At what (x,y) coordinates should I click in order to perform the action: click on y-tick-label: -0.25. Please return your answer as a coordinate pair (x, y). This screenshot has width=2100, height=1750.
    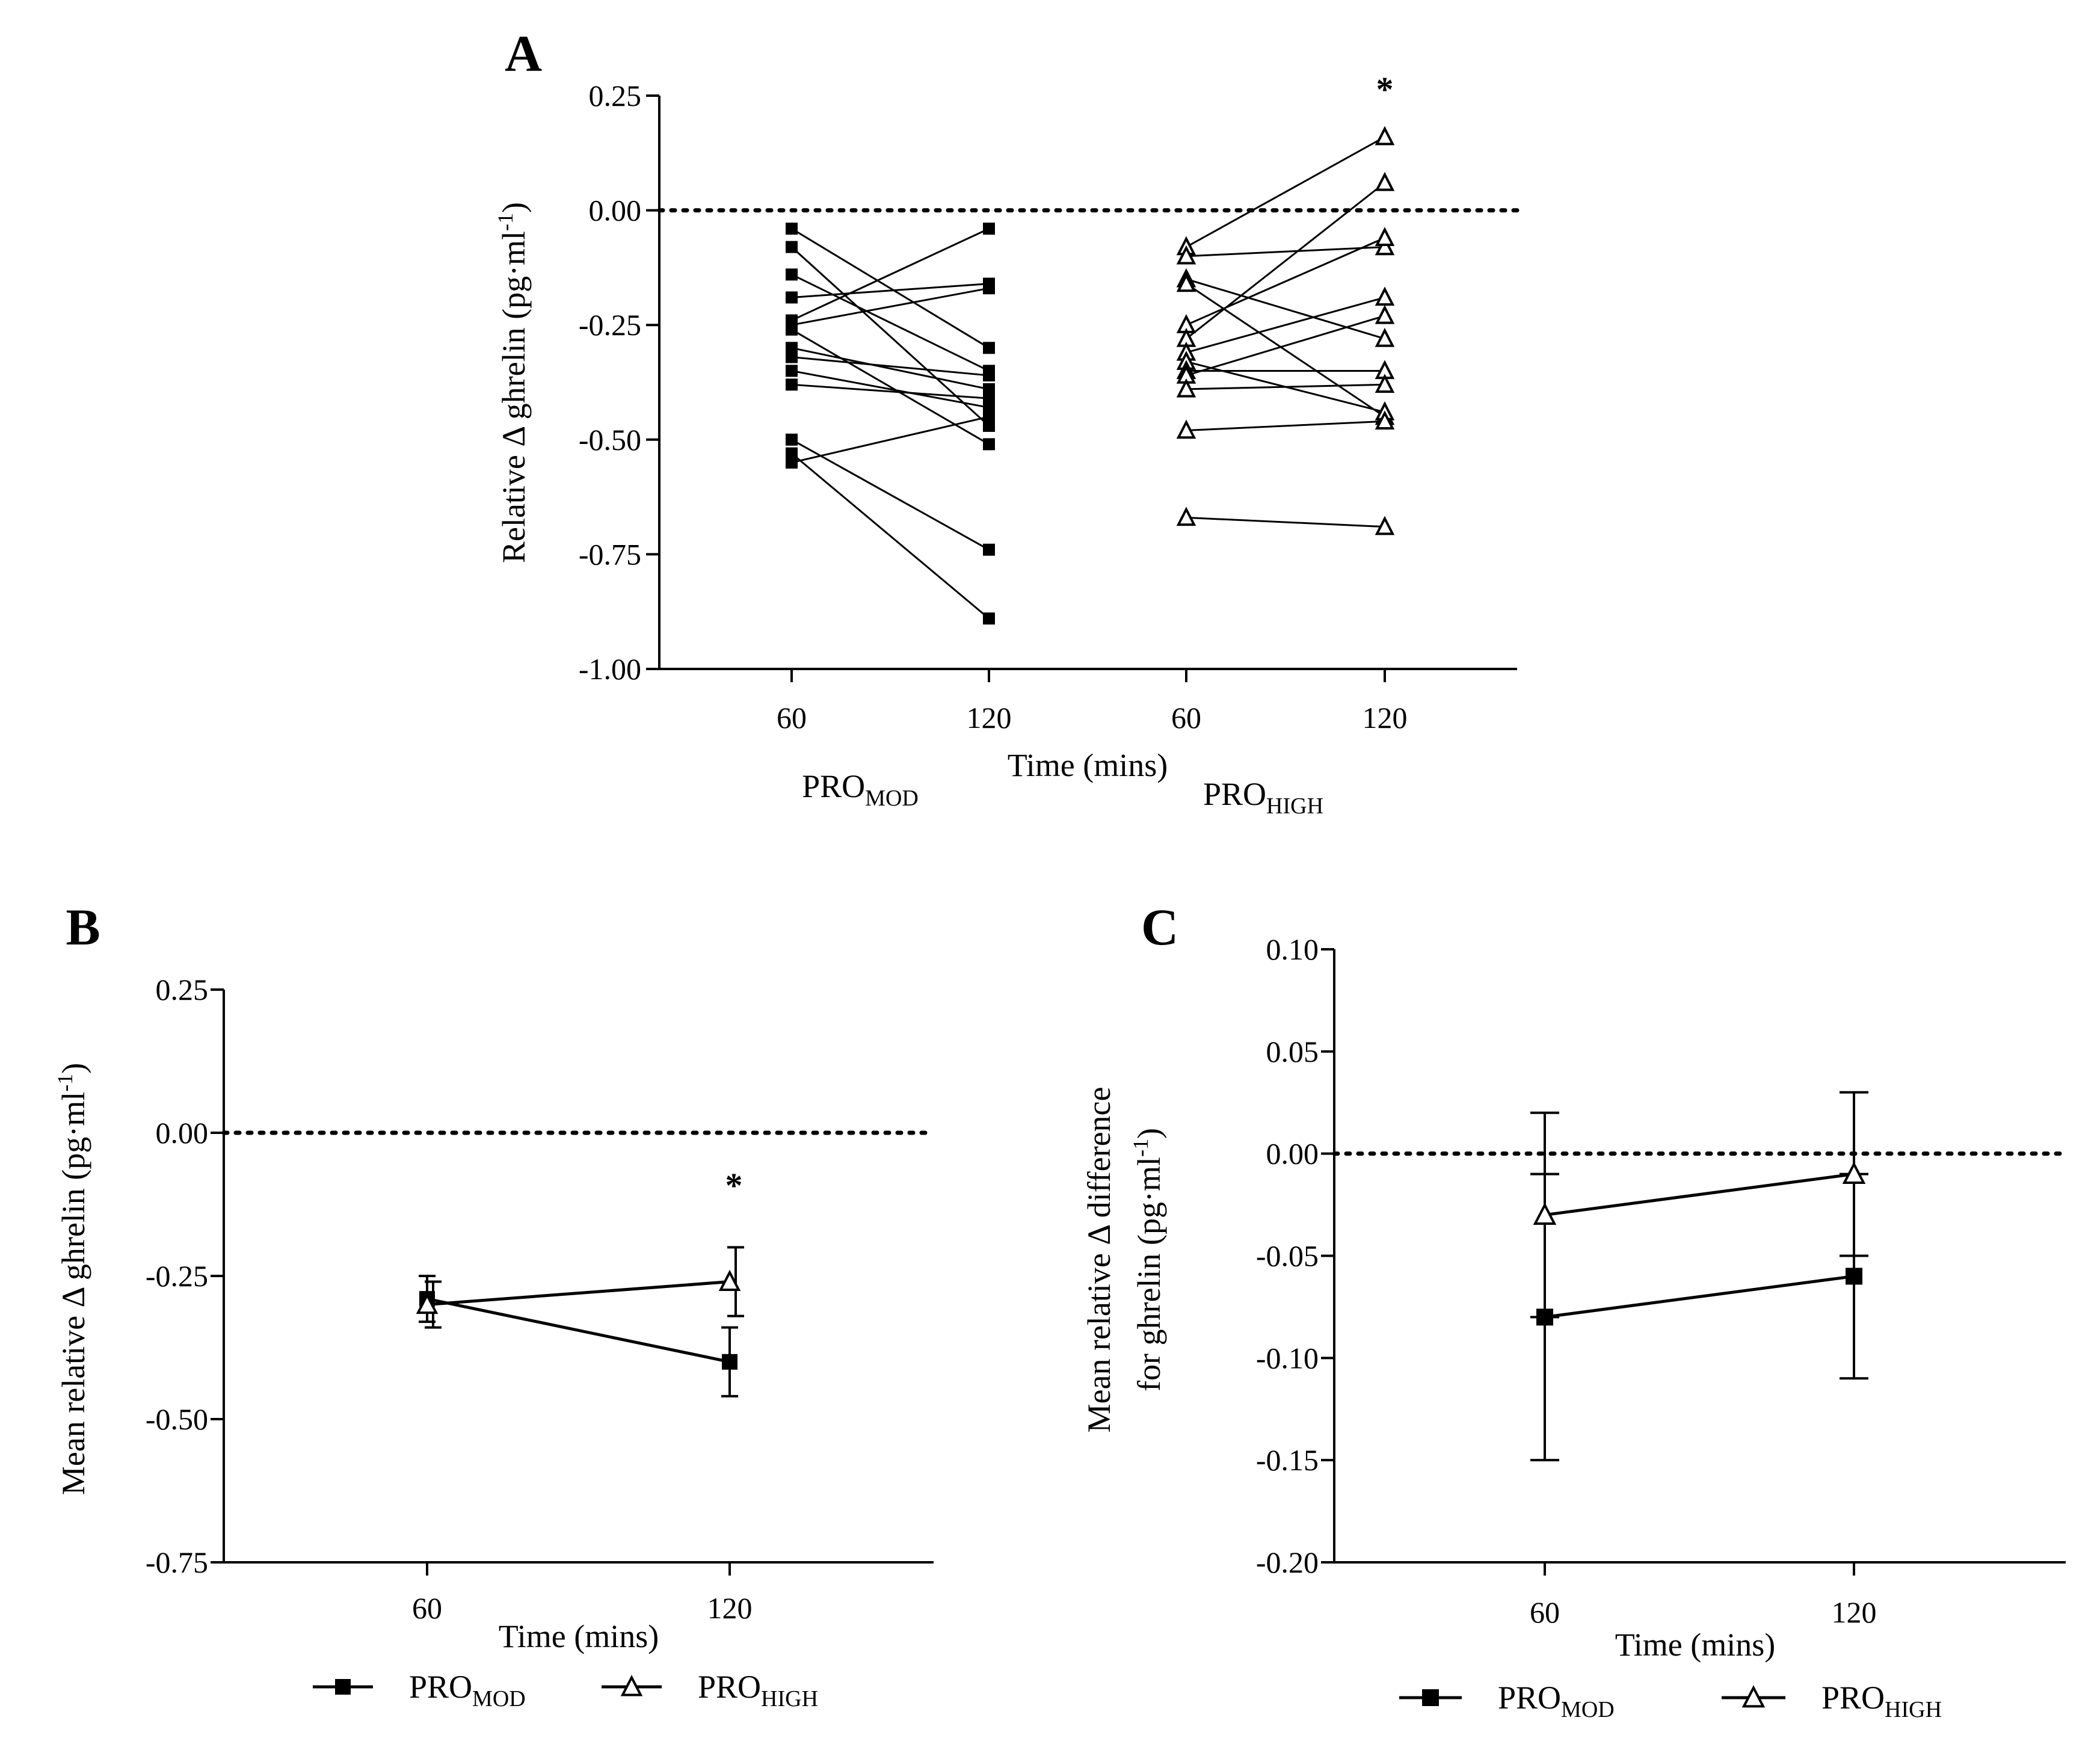
    Looking at the image, I should click on (610, 325).